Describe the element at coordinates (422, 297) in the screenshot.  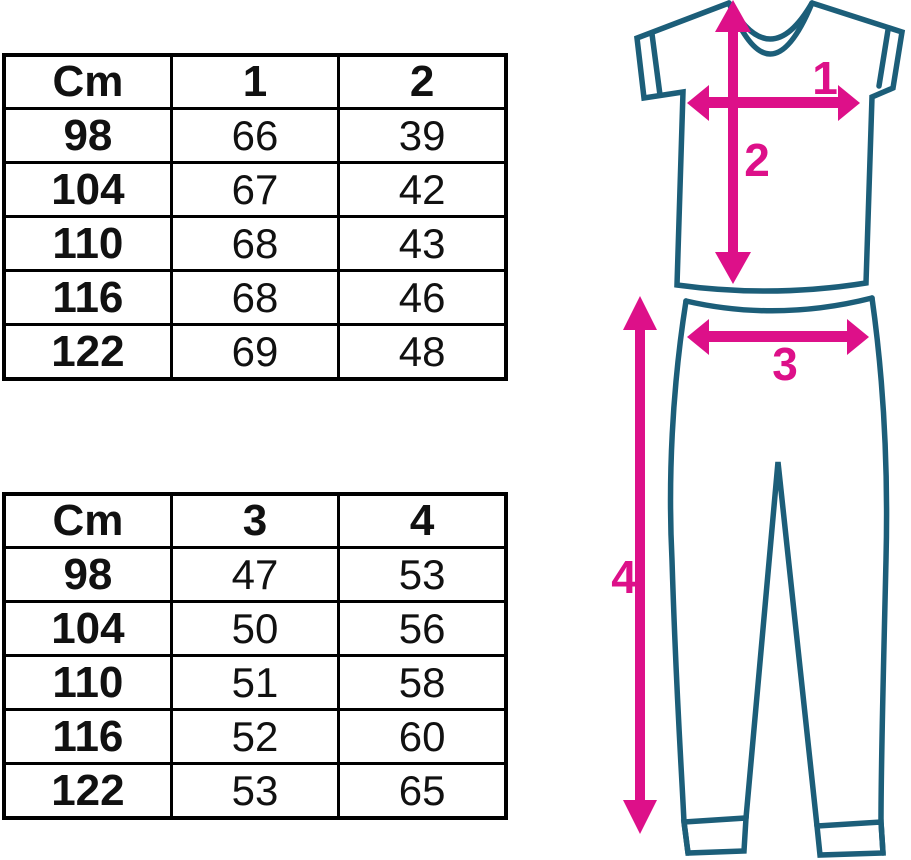
I see `value-cell: 46` at that location.